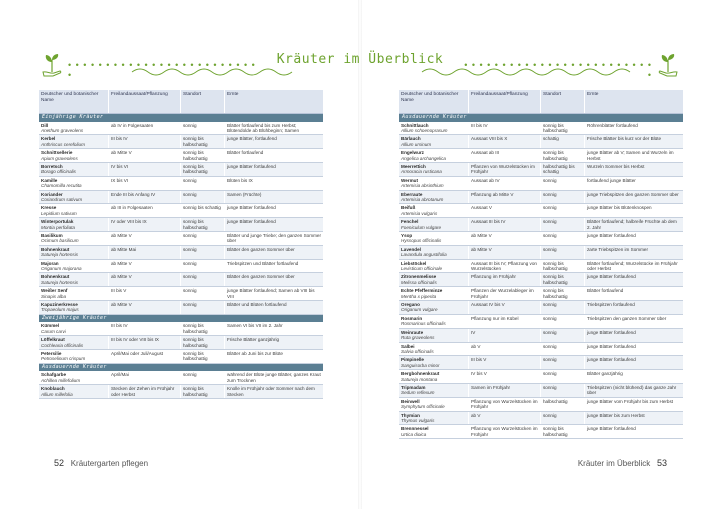 This screenshot has height=509, width=720. I want to click on herb-name-cell: Fenchel Foeniculum vulgare, so click(434, 224).